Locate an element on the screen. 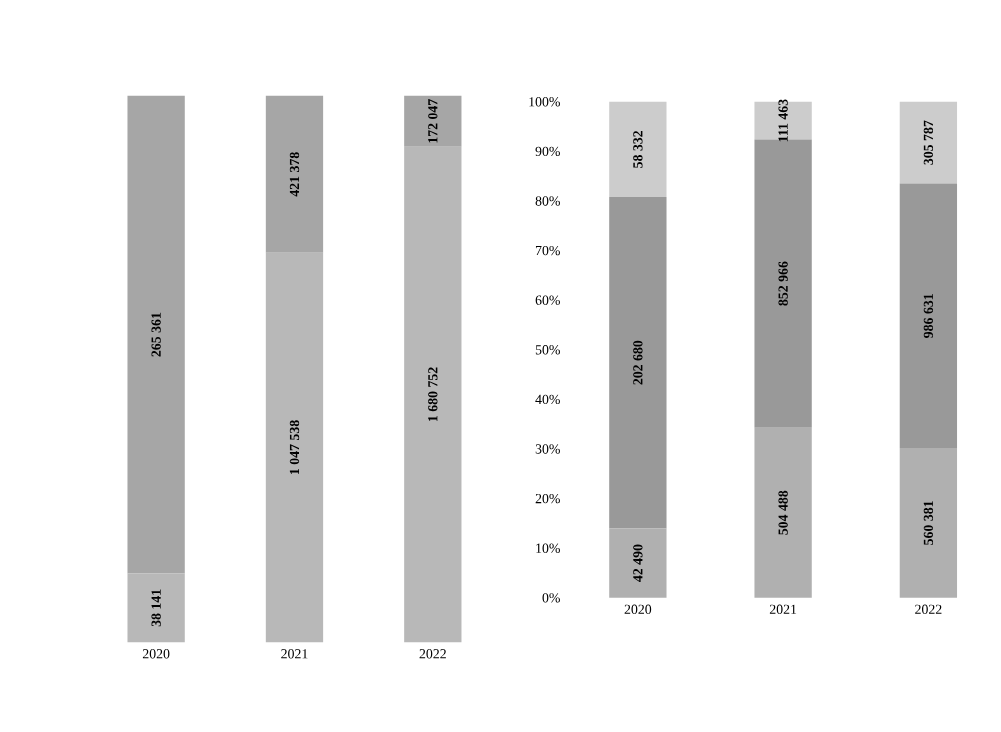 This screenshot has height=732, width=1001. y-tick-label: 90% is located at coordinates (547, 151).